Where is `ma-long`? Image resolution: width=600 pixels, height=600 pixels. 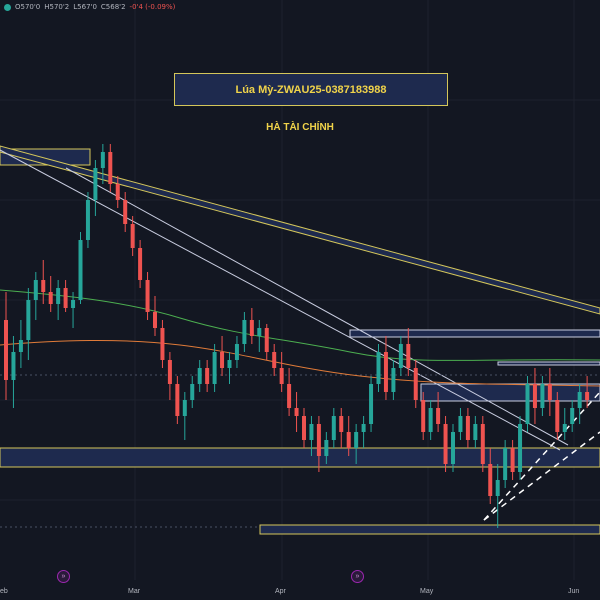 ma-long is located at coordinates (300, 325).